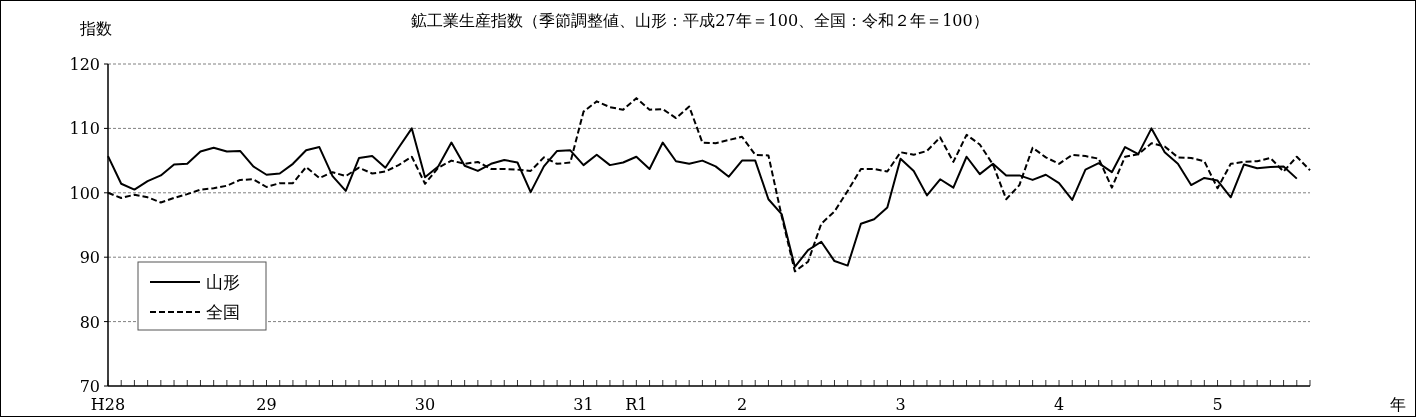  I want to click on legend-label: 全国, so click(223, 312).